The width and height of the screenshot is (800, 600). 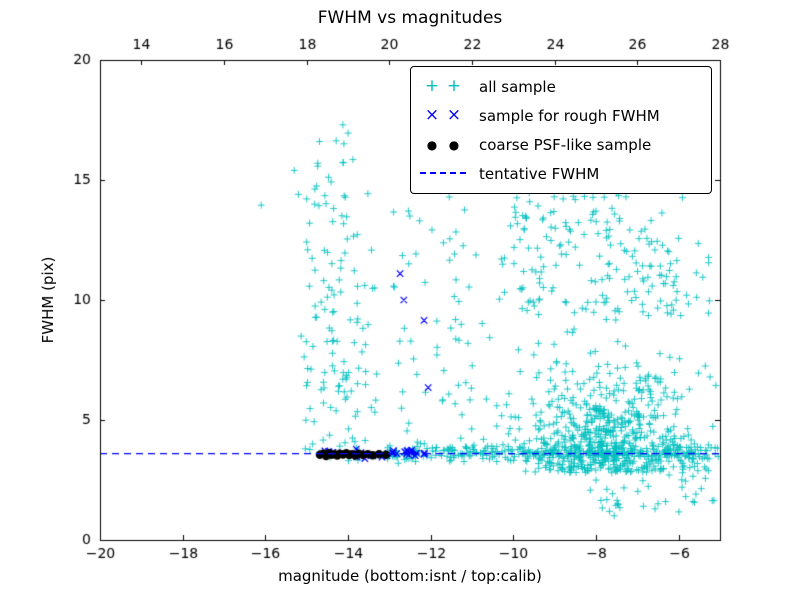 What do you see at coordinates (565, 144) in the screenshot?
I see `legend-label: coarse PSF-like sample` at bounding box center [565, 144].